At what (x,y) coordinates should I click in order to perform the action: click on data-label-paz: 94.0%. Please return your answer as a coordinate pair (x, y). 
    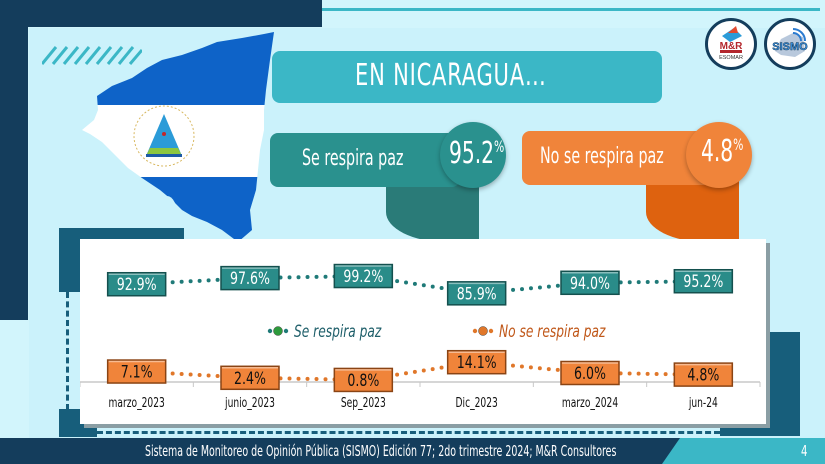
    Looking at the image, I should click on (590, 283).